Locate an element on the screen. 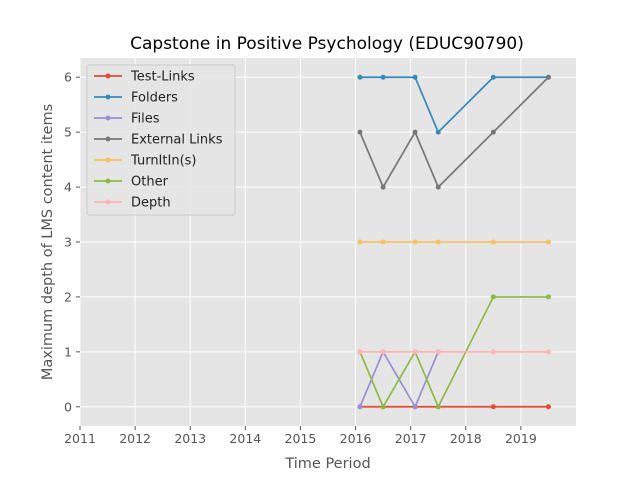 The height and width of the screenshot is (480, 640). y-tick-label: 6 is located at coordinates (68, 77).